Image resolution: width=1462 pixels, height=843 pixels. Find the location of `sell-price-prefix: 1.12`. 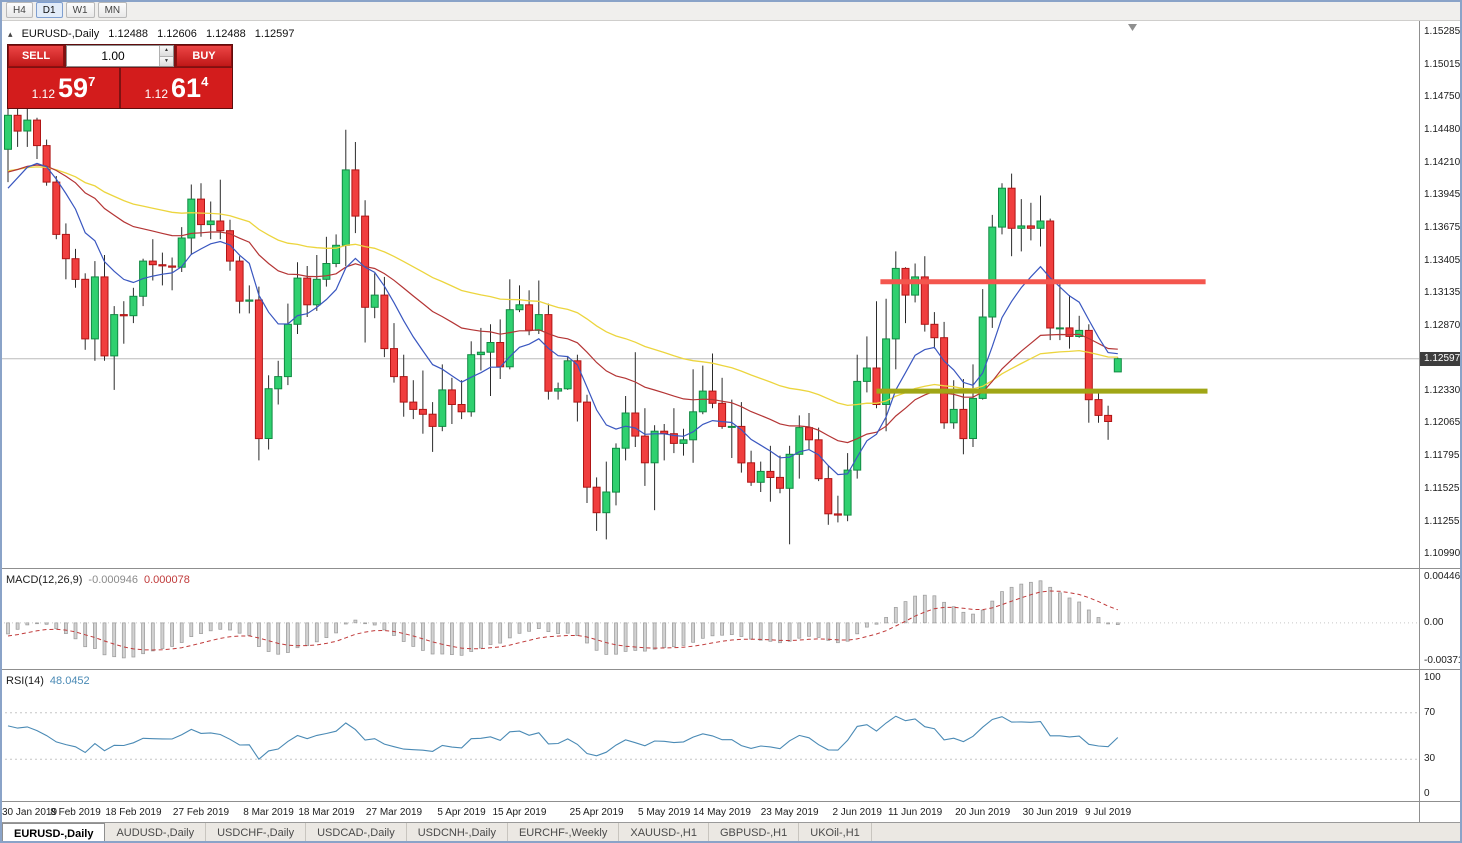

sell-price-prefix: 1.12 is located at coordinates (43, 94).